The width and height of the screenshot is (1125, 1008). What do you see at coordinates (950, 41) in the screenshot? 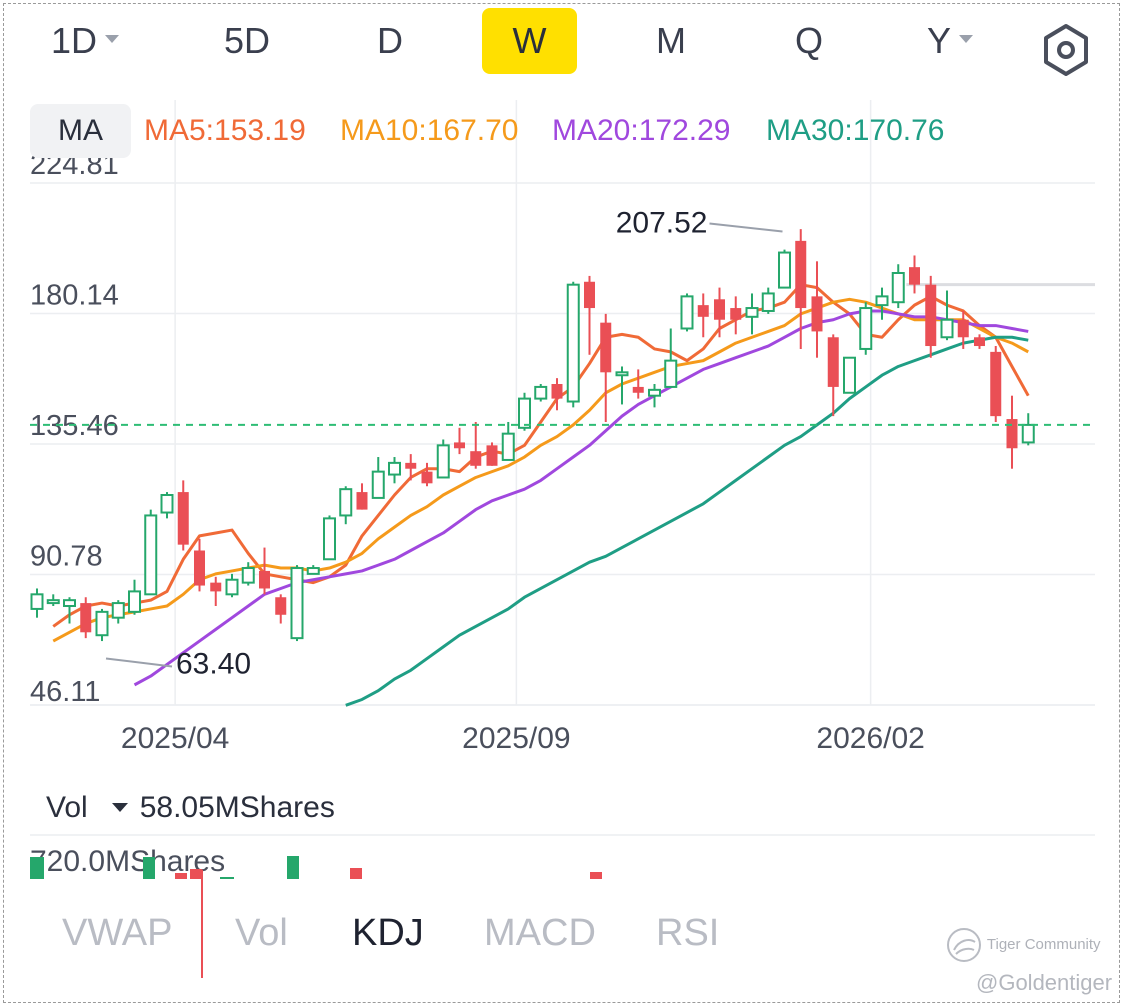
I see `tab-y: Y` at bounding box center [950, 41].